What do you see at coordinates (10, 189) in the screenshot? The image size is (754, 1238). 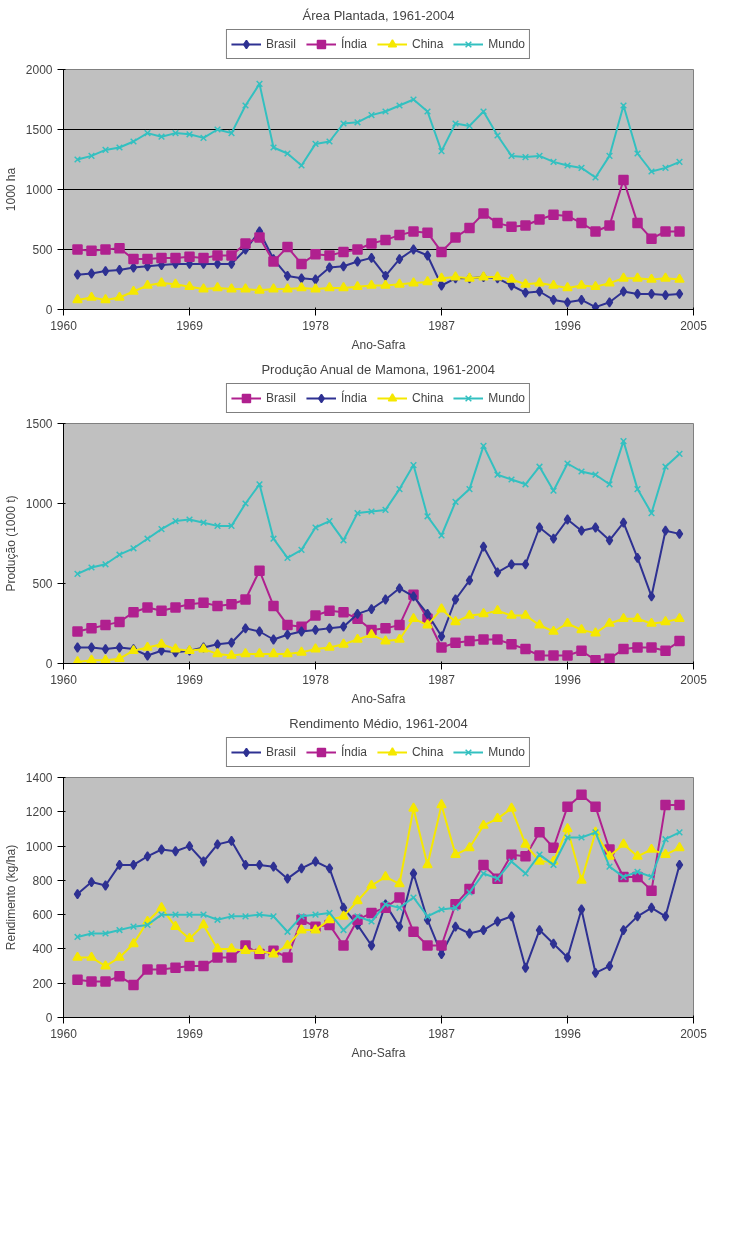 I see `y-axis-title: 1000 ha` at bounding box center [10, 189].